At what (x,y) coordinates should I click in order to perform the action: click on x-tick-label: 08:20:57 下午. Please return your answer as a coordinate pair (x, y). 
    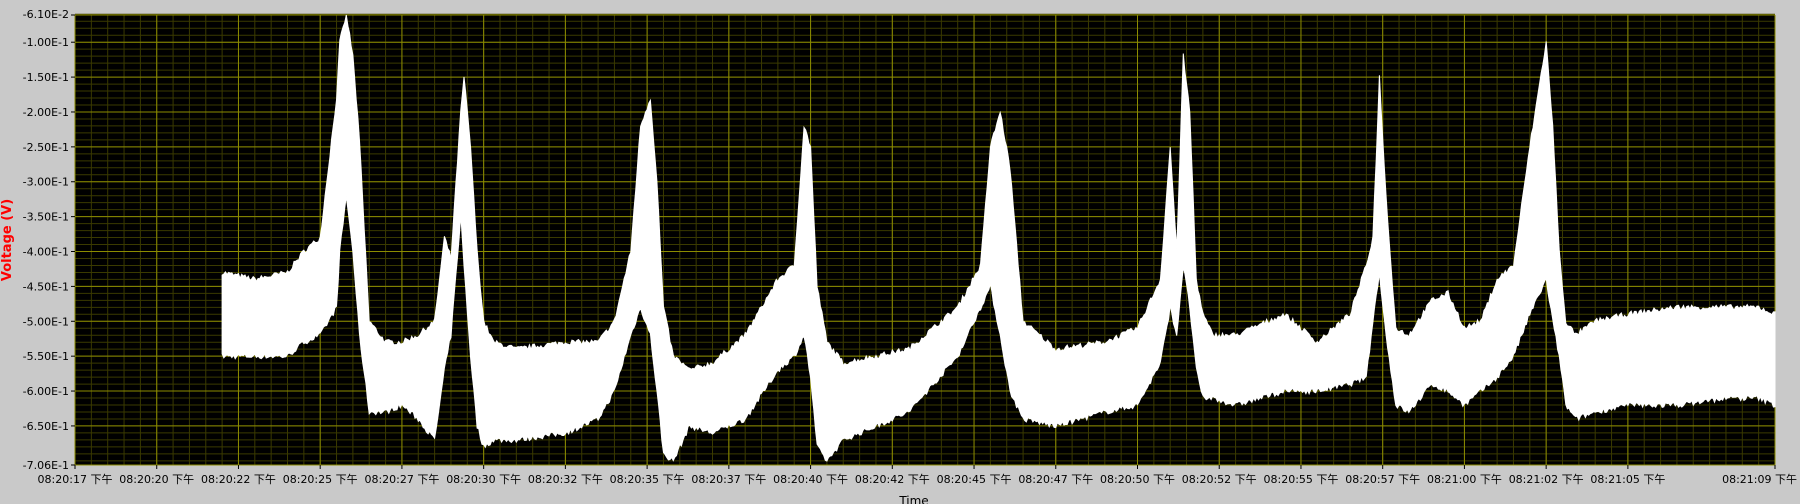
    Looking at the image, I should click on (1382, 479).